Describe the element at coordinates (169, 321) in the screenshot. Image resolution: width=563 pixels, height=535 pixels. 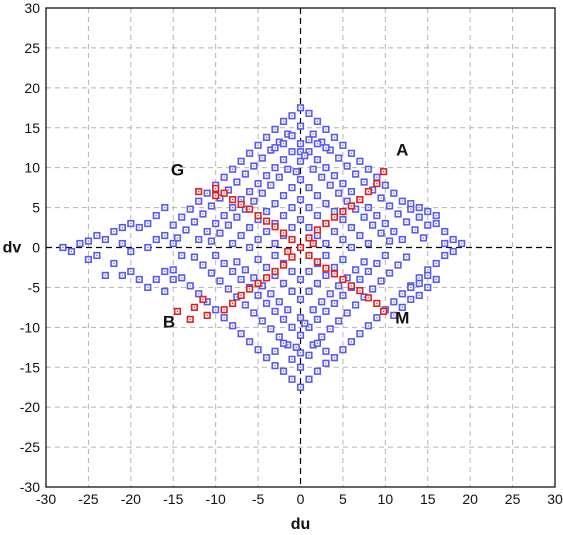
I see `annotation-label: B` at that location.